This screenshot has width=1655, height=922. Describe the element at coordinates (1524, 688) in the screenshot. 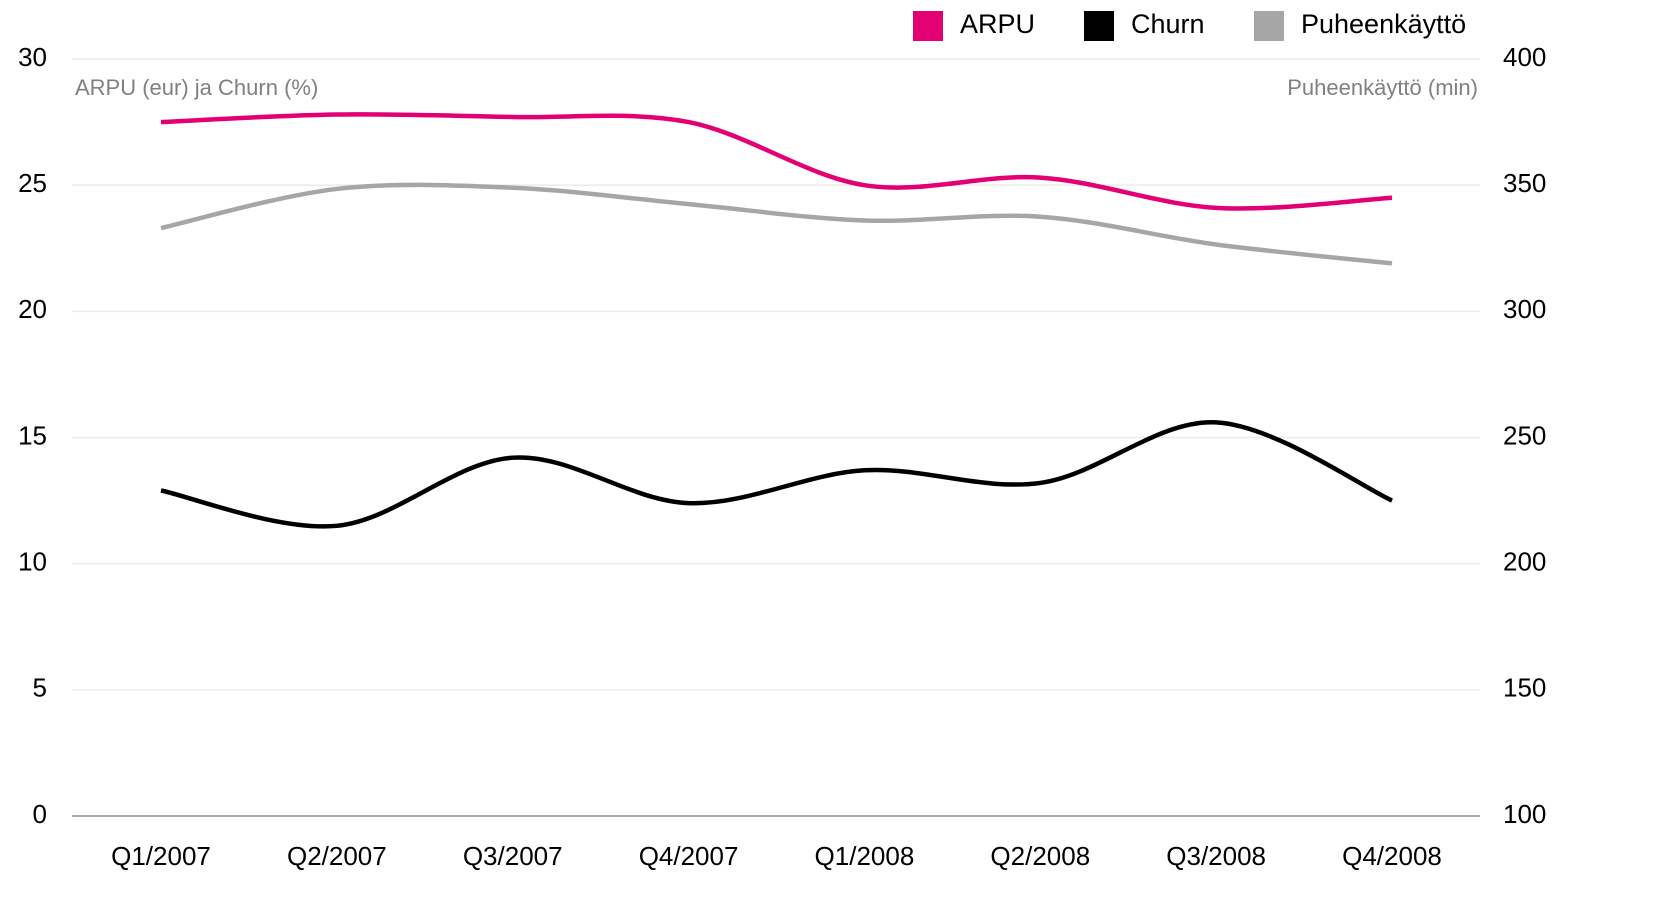

I see `y2-tick-label: 150` at that location.